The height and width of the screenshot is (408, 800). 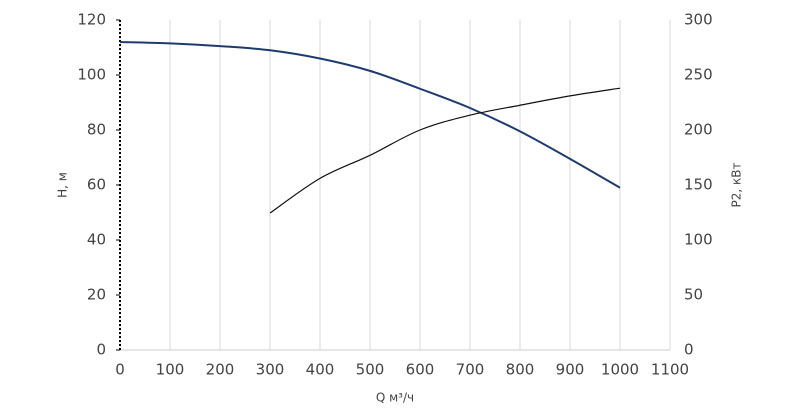 What do you see at coordinates (91, 75) in the screenshot?
I see `y-tick-label: 100` at bounding box center [91, 75].